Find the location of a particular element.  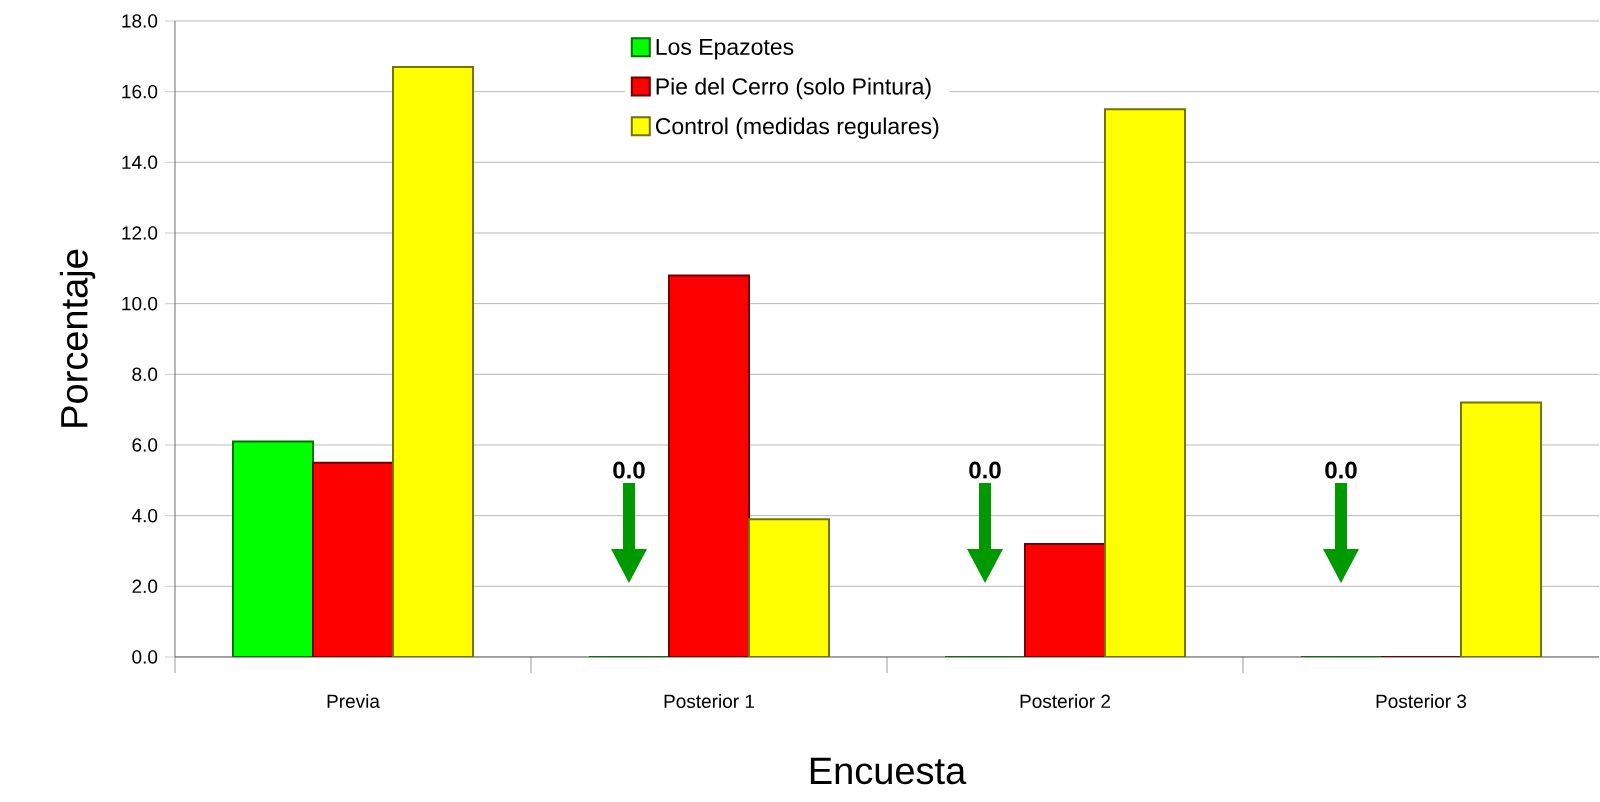

y-tick-label: 12.0 is located at coordinates (140, 233).